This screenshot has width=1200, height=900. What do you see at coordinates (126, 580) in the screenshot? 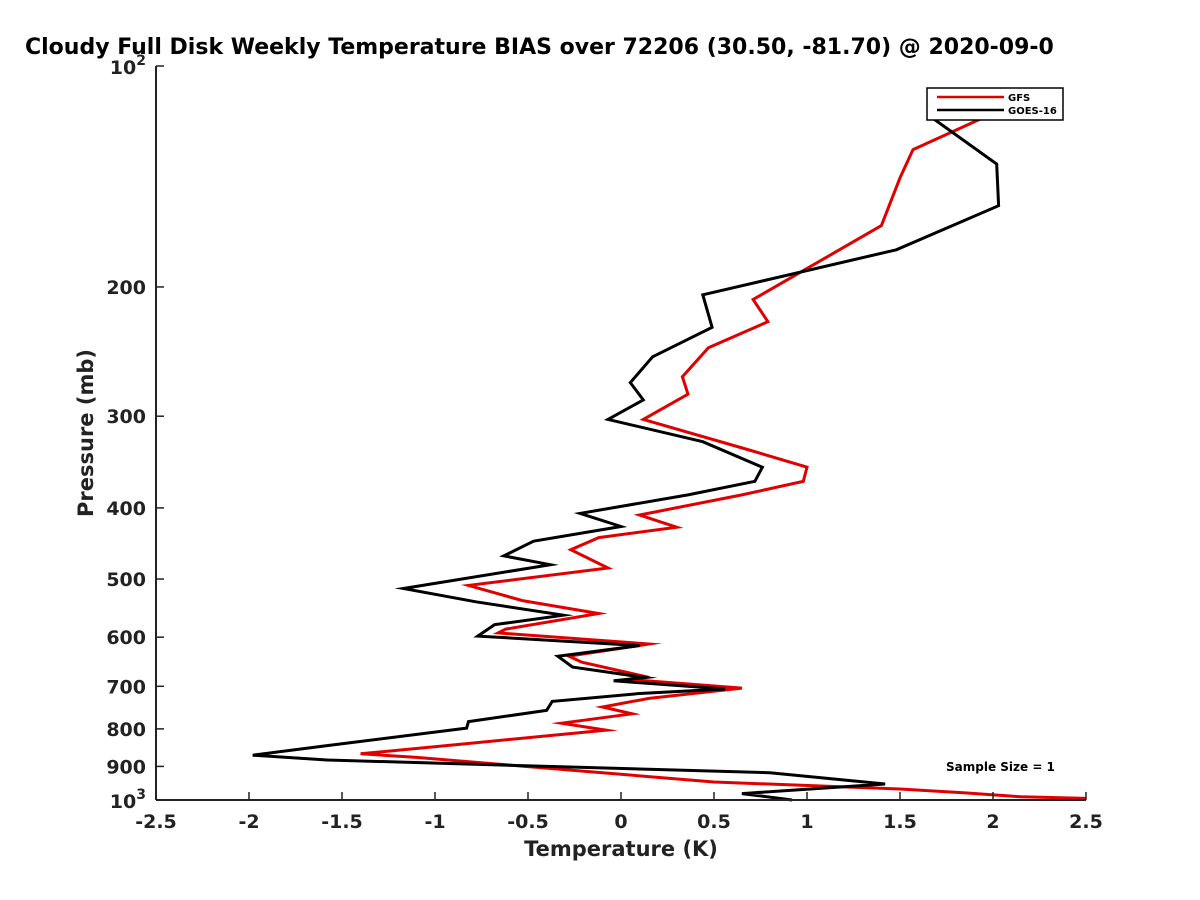
I see `y-tick-label: 500` at bounding box center [126, 580].